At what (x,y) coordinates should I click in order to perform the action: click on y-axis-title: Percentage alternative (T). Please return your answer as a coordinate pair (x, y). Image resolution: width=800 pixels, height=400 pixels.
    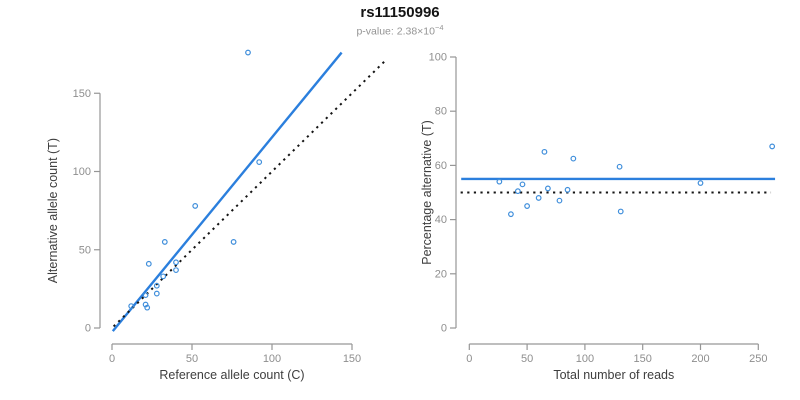
    Looking at the image, I should click on (427, 192).